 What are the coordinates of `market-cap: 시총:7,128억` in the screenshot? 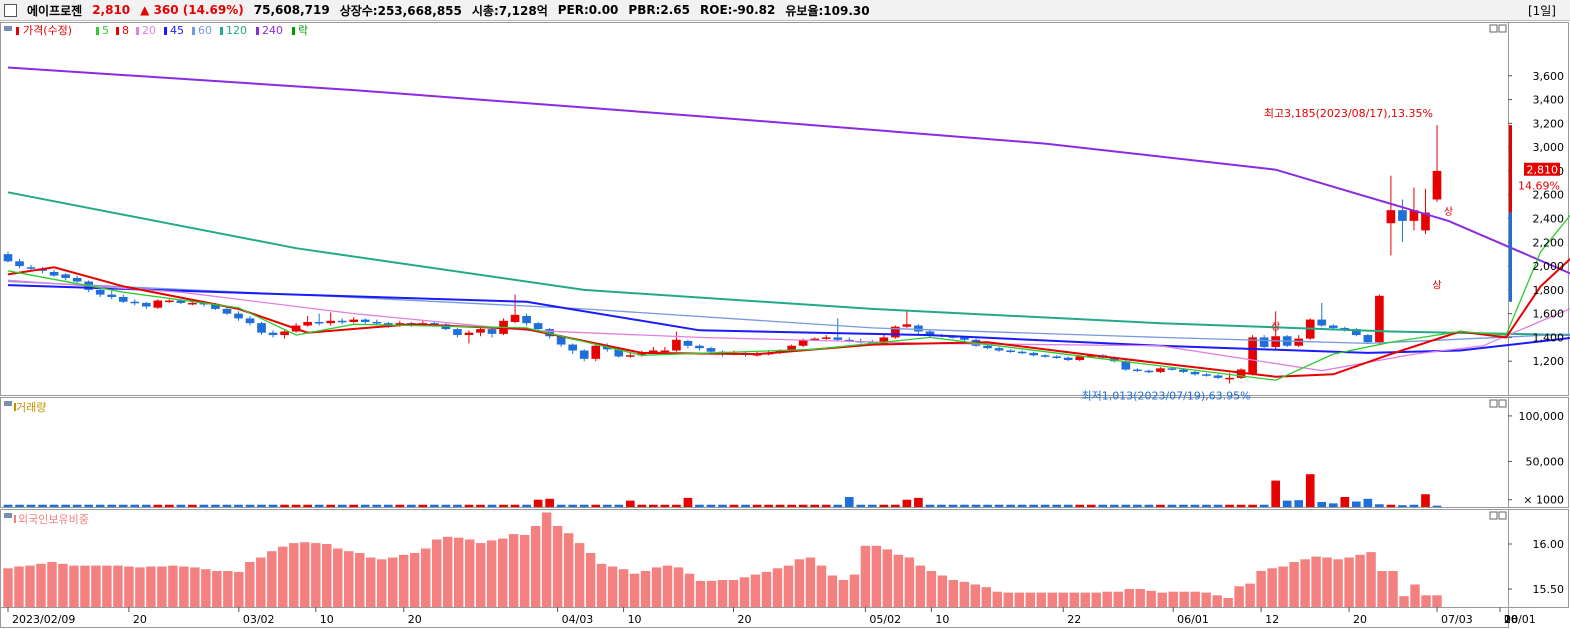 It's located at (509, 10).